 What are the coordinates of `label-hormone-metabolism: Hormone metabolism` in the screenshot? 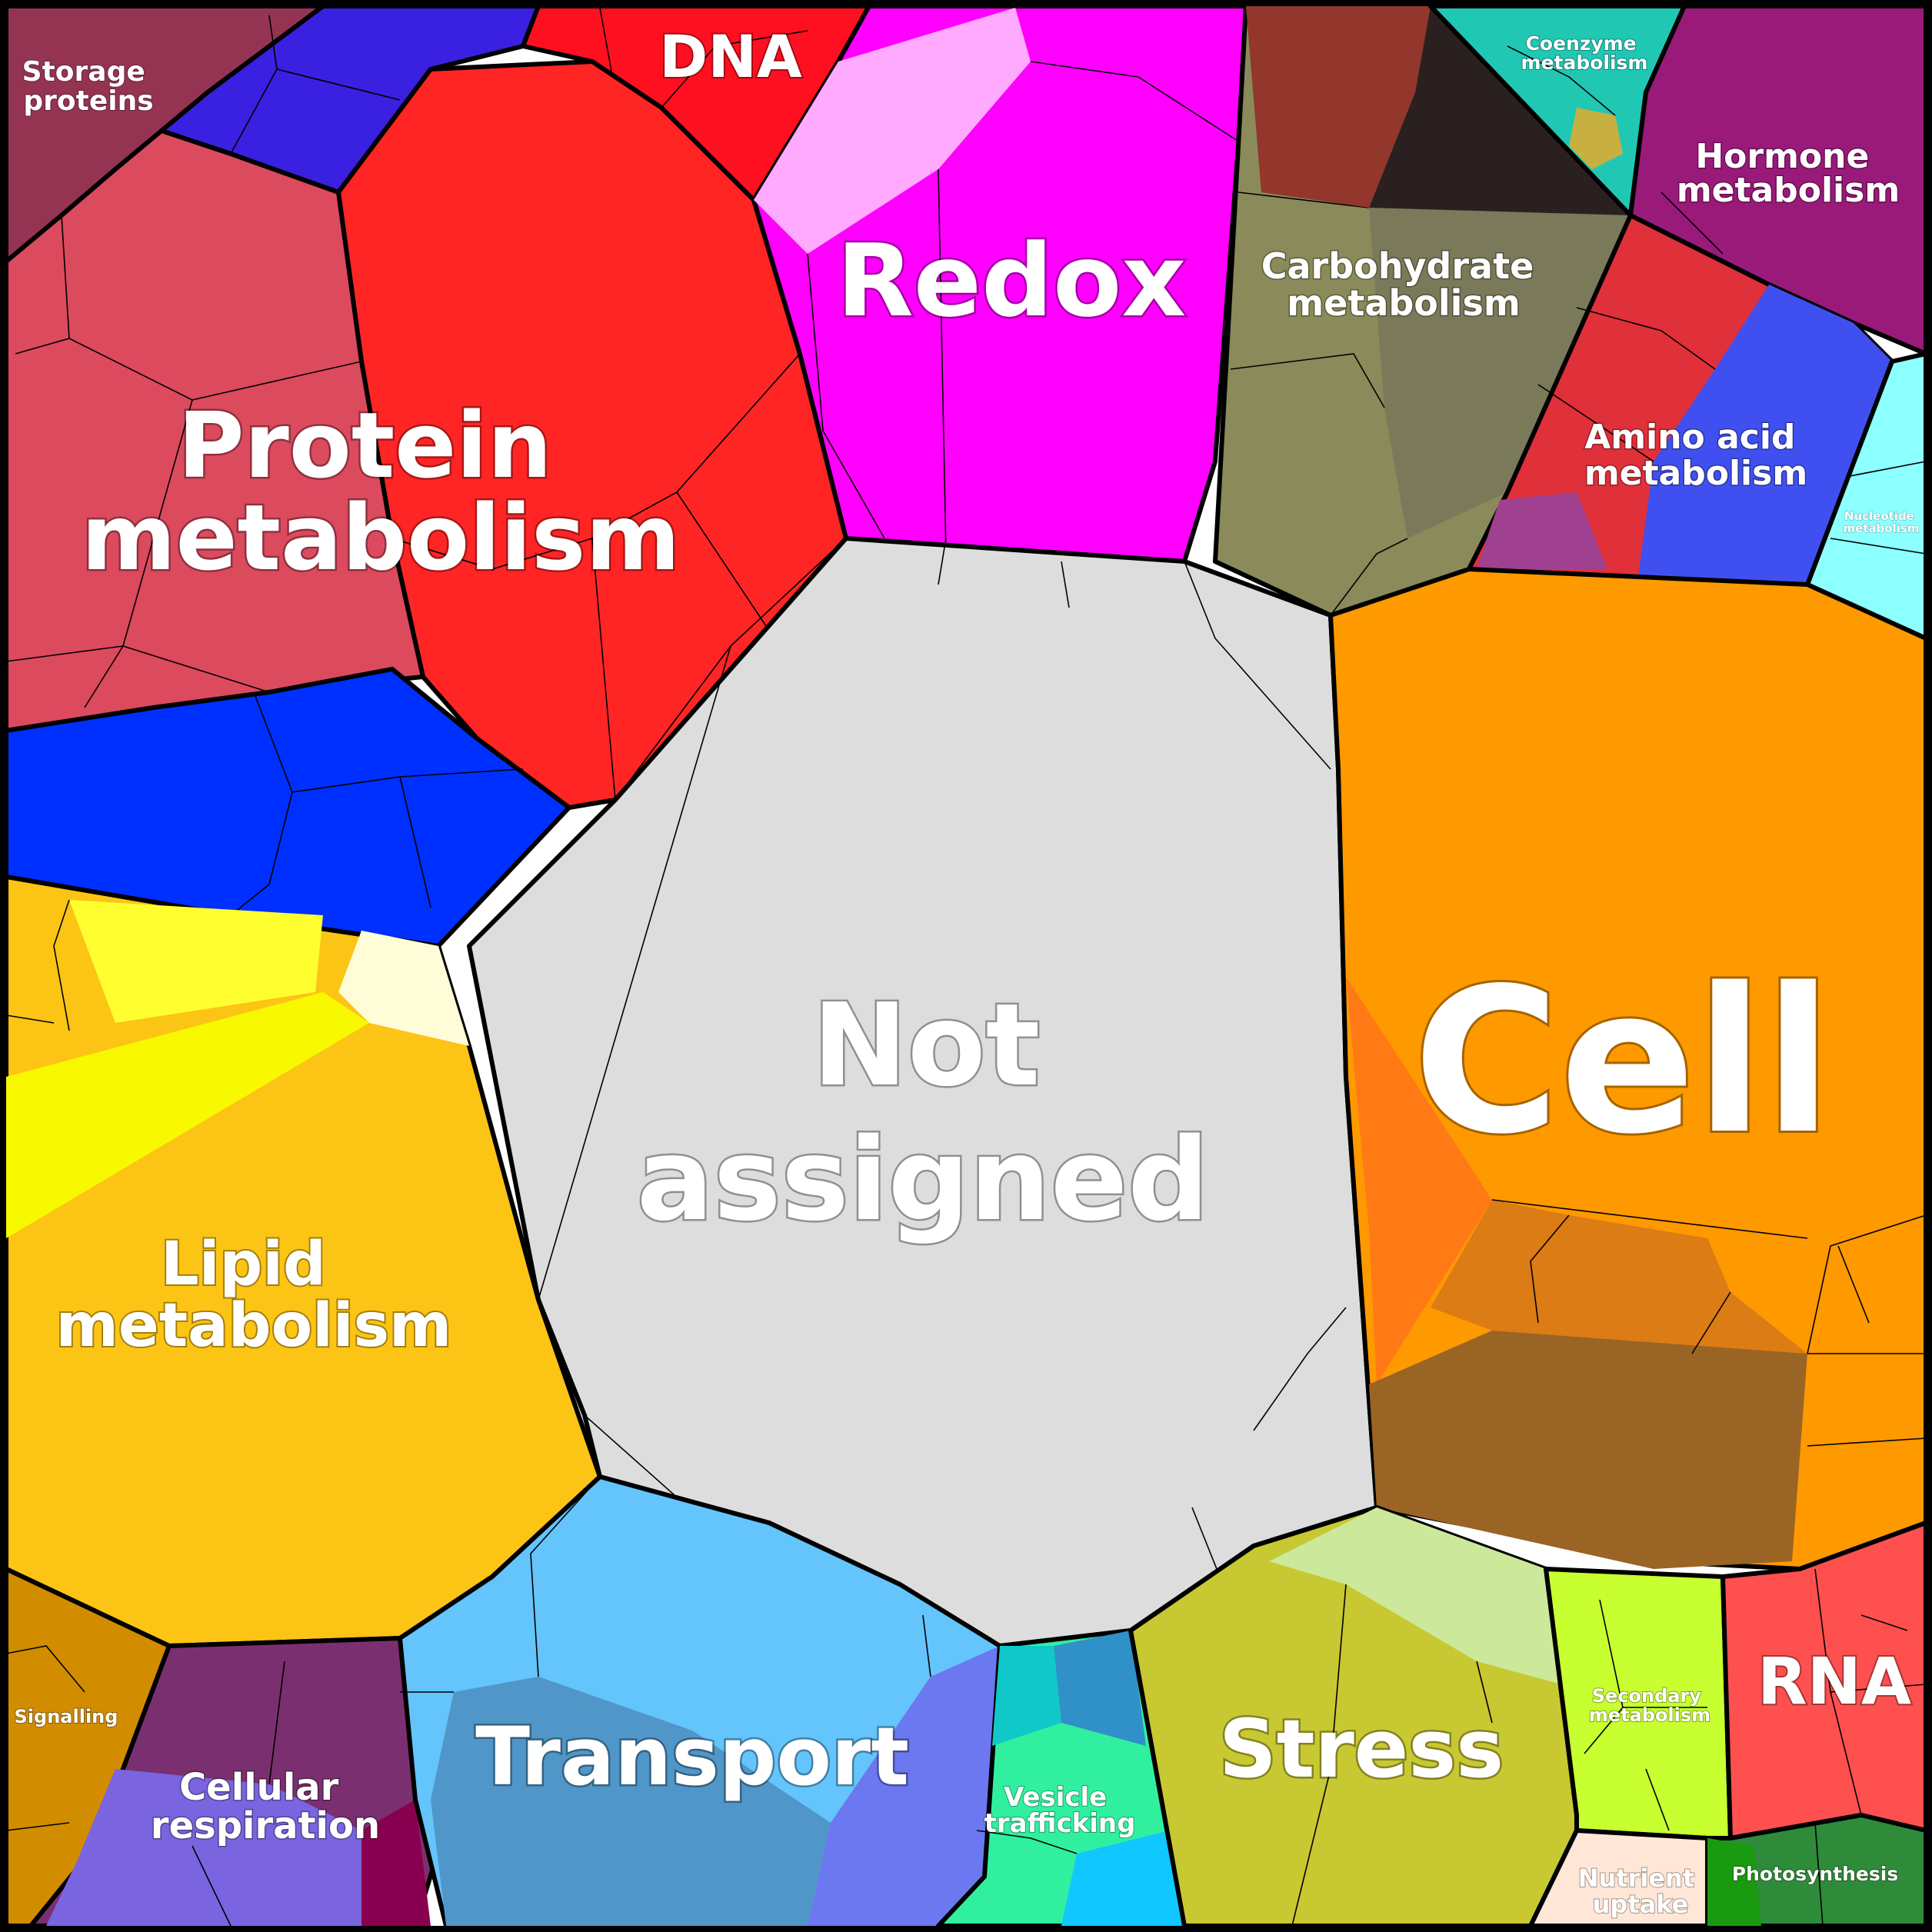 It's located at (1788, 173).